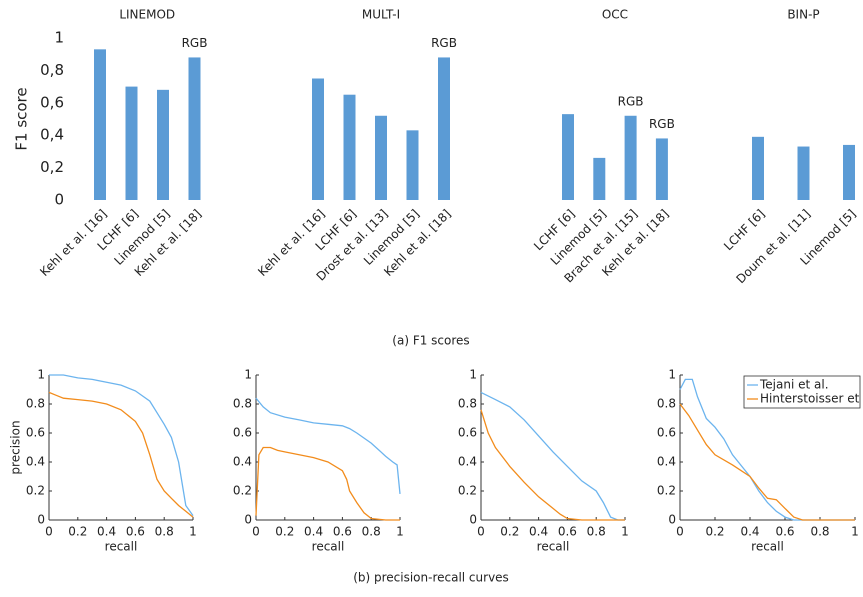 This screenshot has height=597, width=863. I want to click on legend-box, so click(802, 392).